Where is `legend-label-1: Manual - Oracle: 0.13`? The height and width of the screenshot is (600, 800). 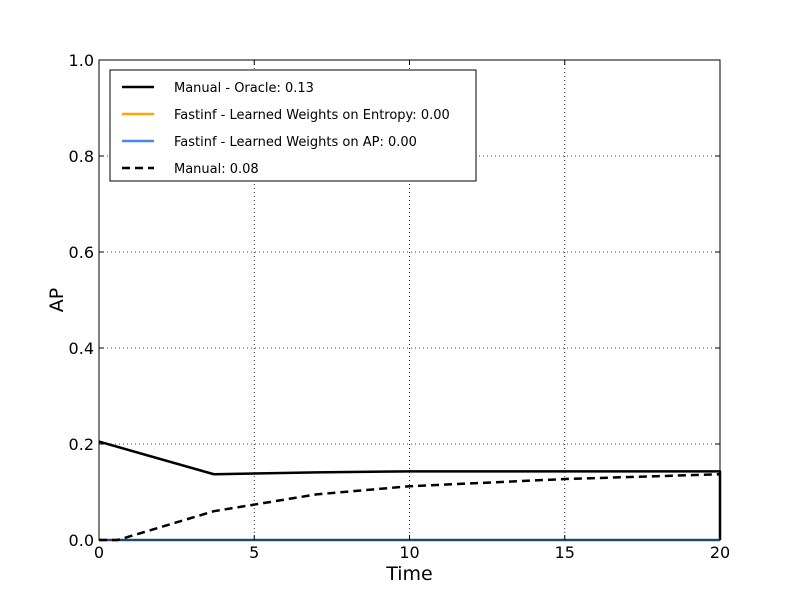
legend-label-1: Manual - Oracle: 0.13 is located at coordinates (244, 88).